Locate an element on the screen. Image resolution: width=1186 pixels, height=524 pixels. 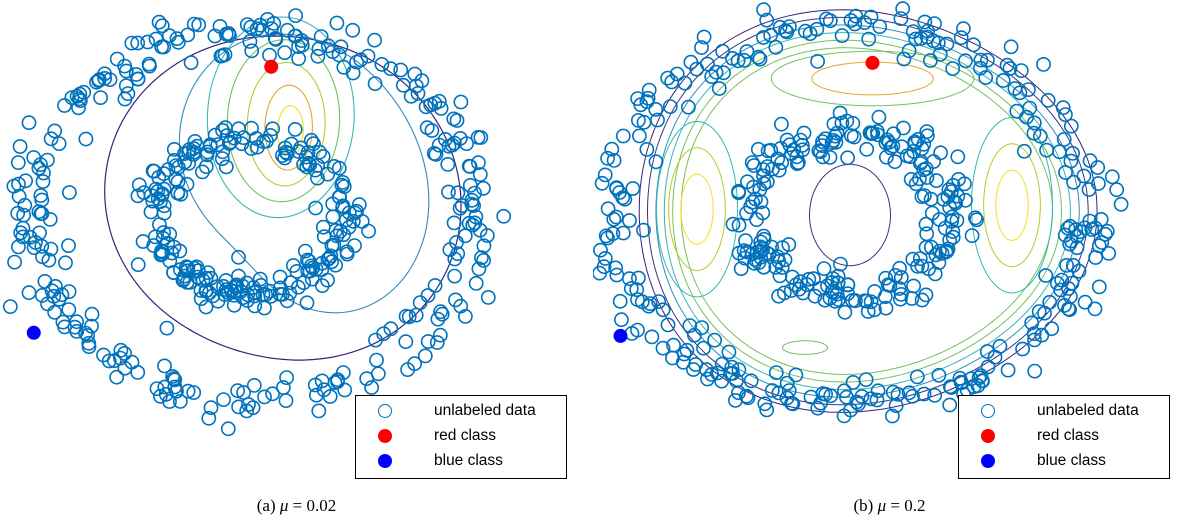
hollow-circle-icon is located at coordinates (385, 411).